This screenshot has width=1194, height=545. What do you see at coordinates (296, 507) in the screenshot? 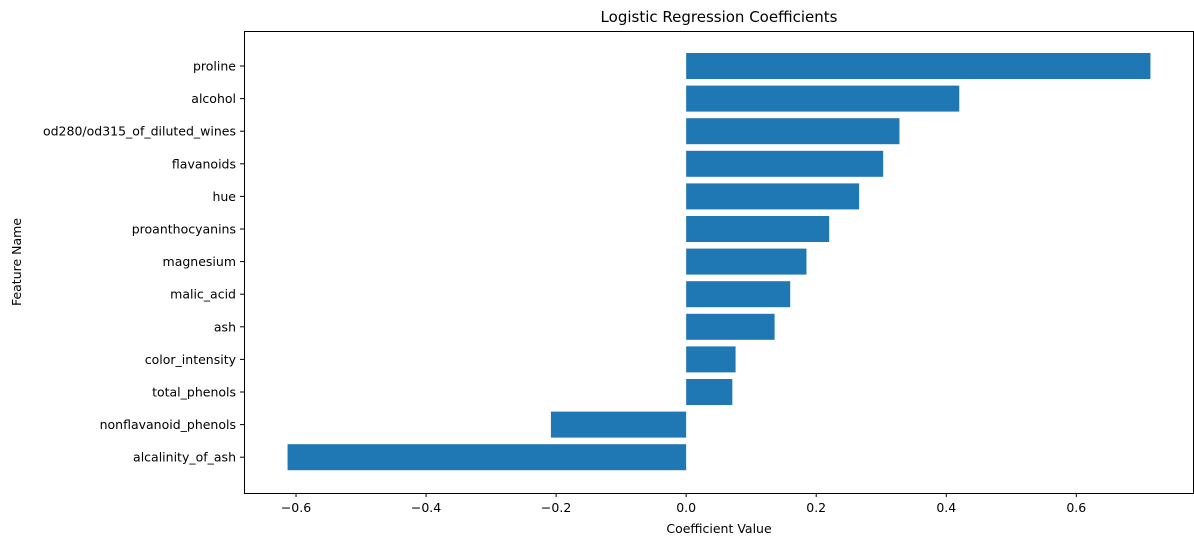
I see `x-tick-label: −0.6` at bounding box center [296, 507].